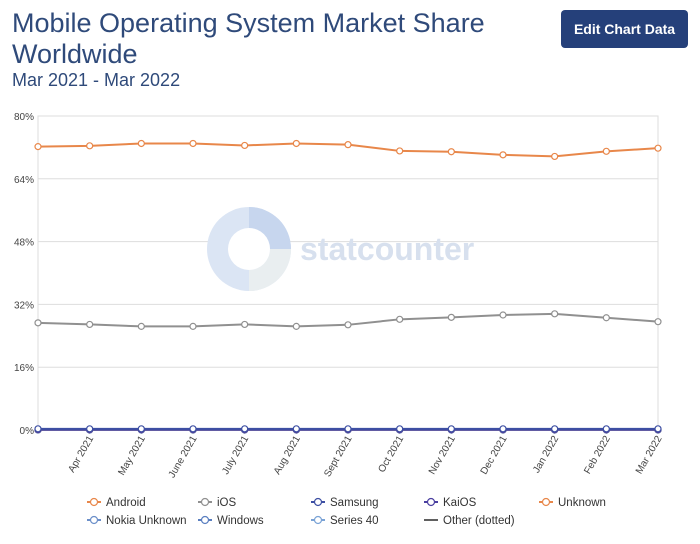 The image size is (700, 544). Describe the element at coordinates (354, 503) in the screenshot. I see `legend-label: Samsung` at that location.